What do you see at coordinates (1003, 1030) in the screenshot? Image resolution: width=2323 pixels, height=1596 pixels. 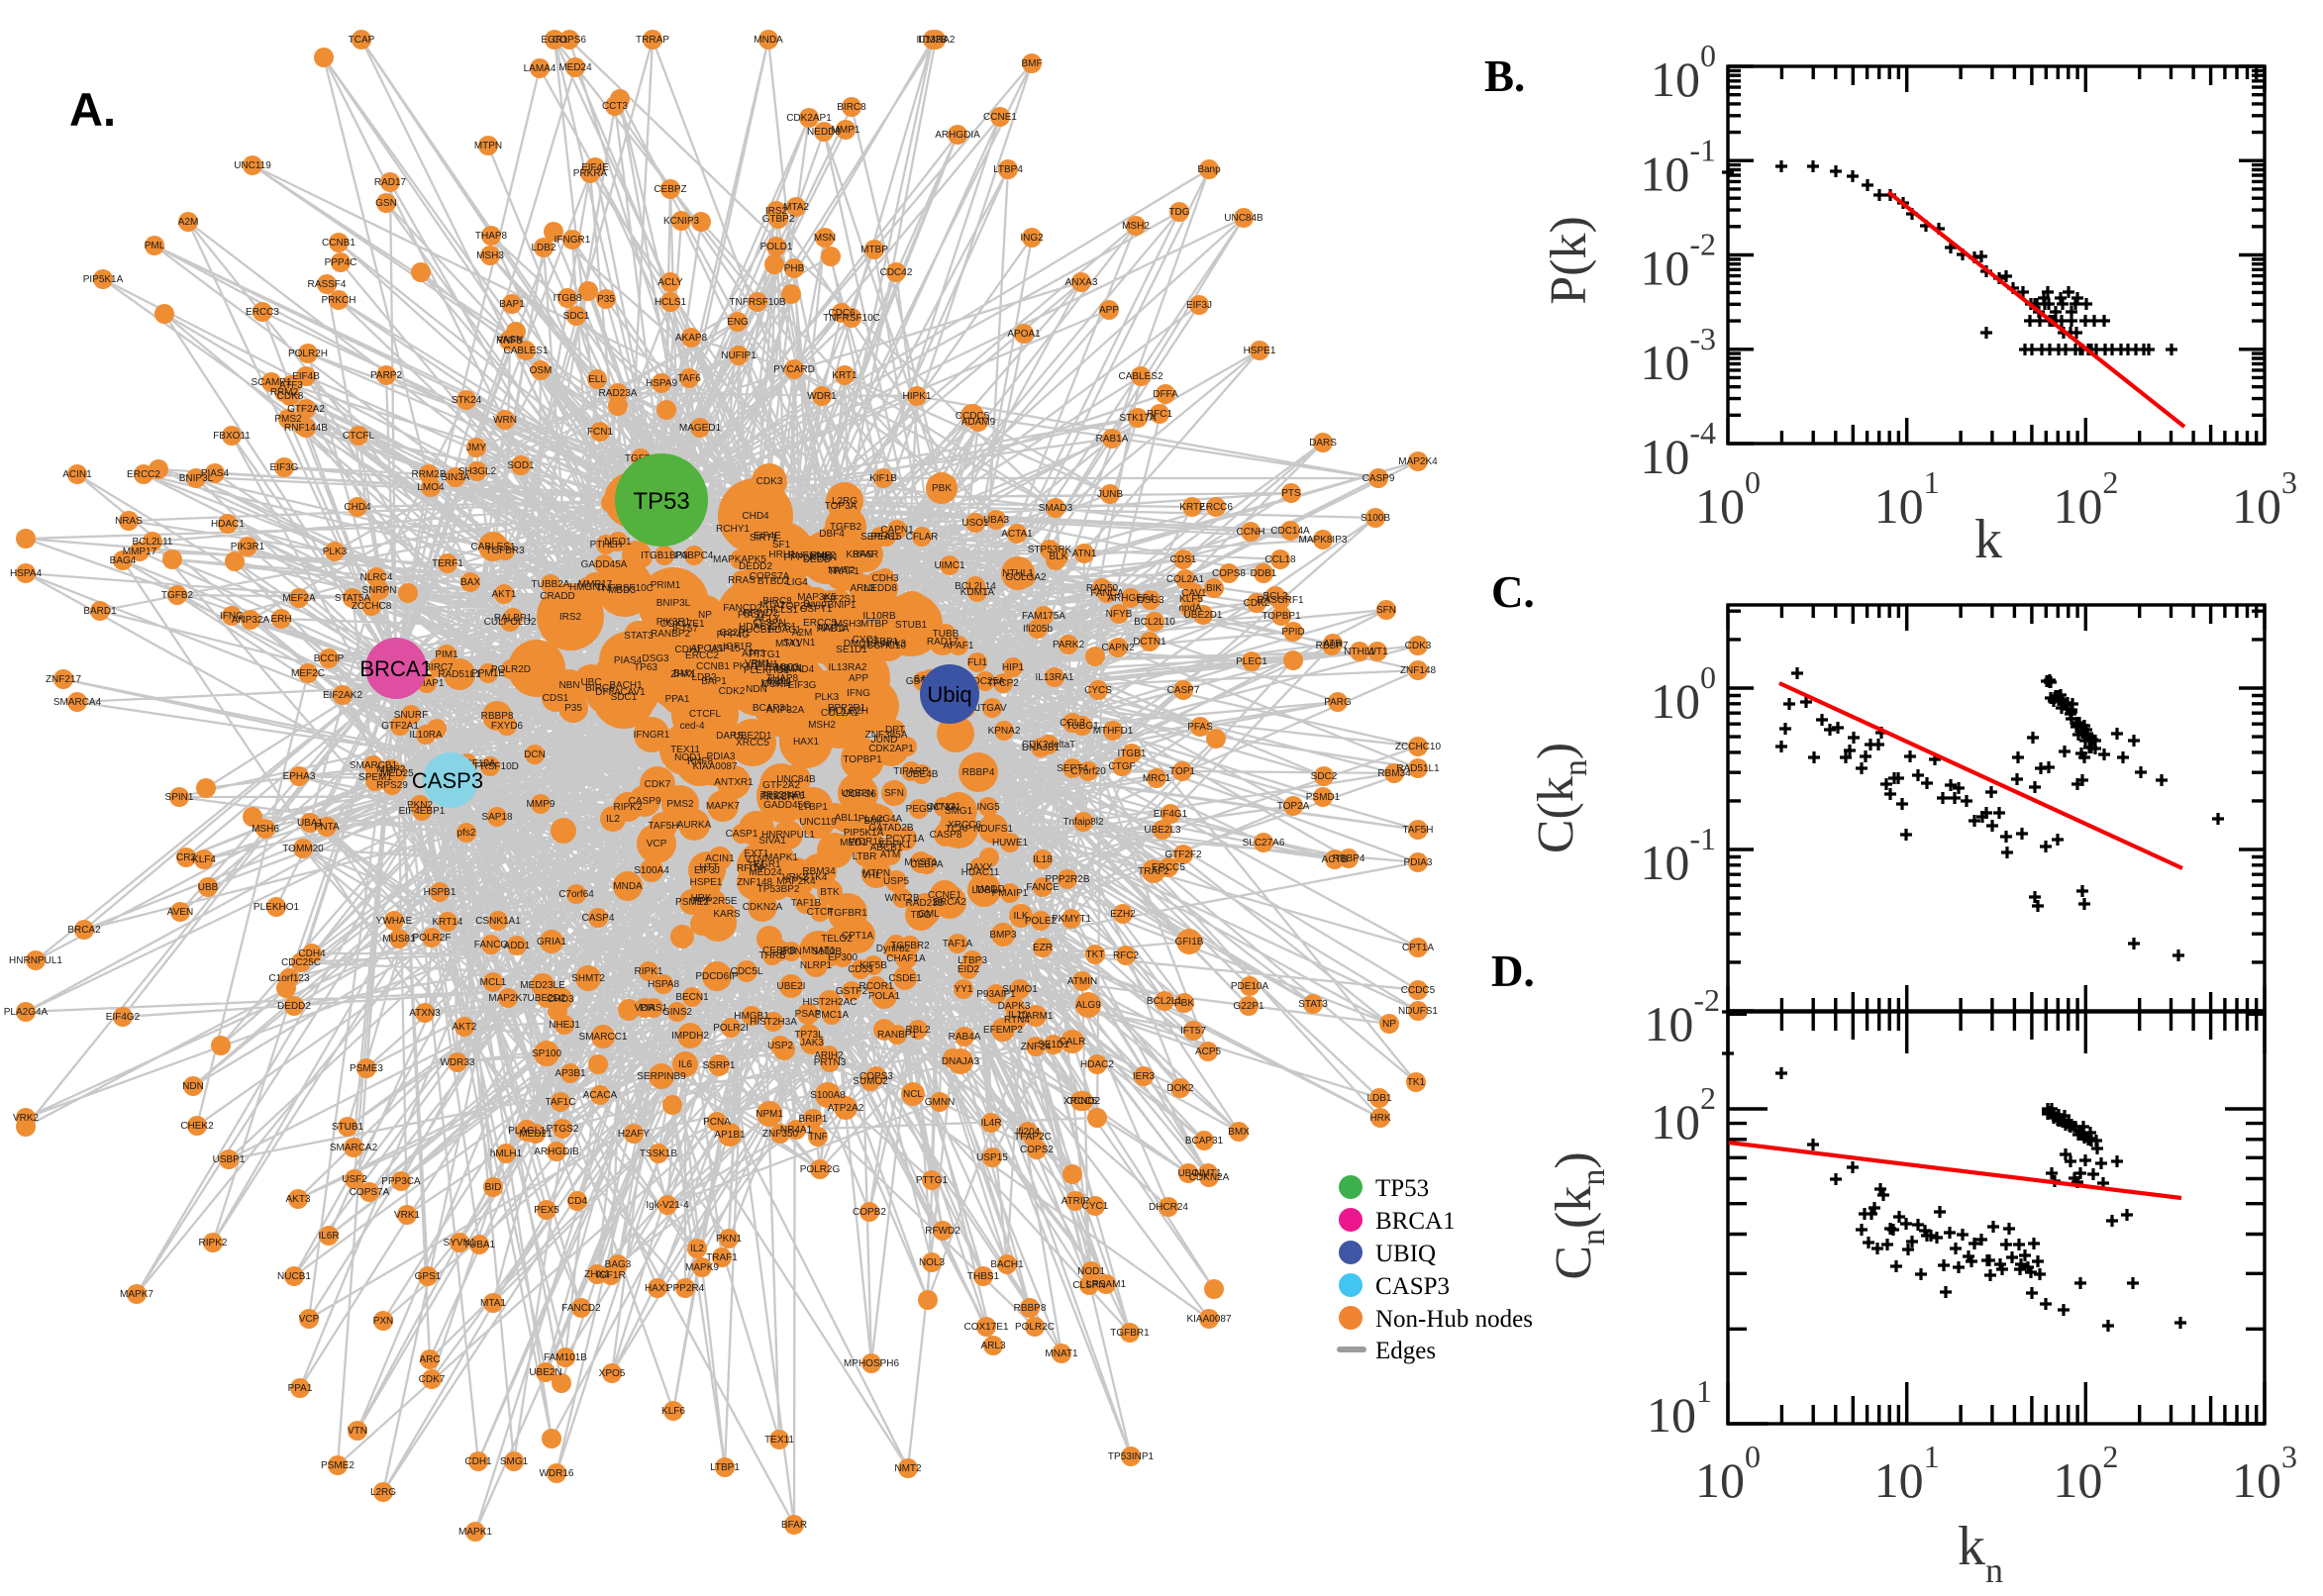 I see `svg-text: EFEMP2` at bounding box center [1003, 1030].